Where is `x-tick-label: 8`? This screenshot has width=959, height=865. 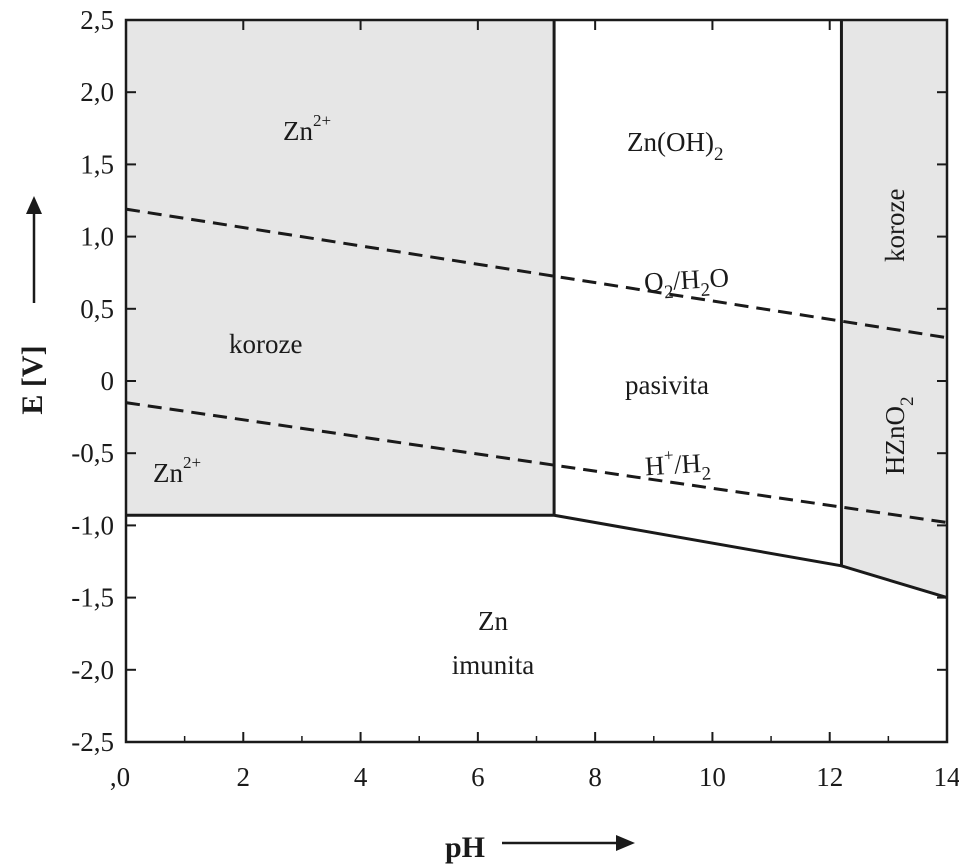
x-tick-label: 8 is located at coordinates (595, 777).